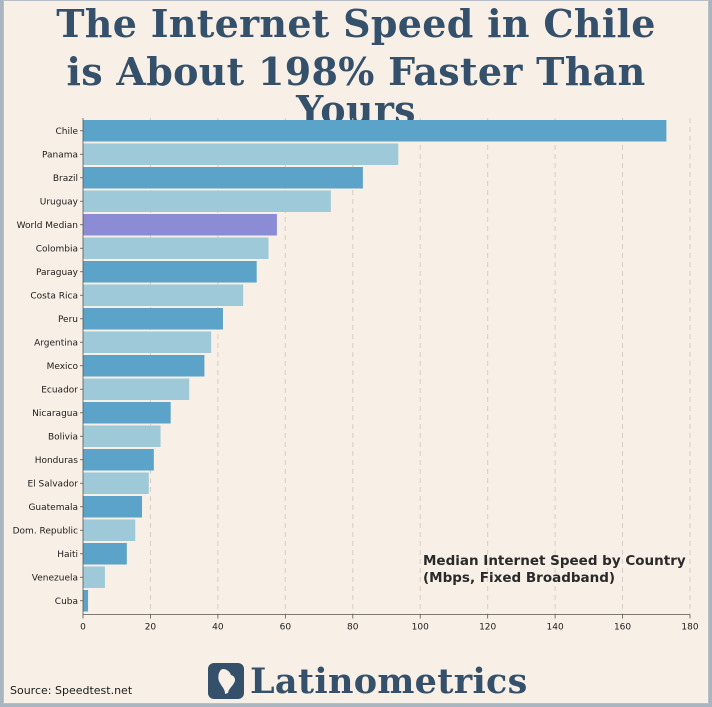 The image size is (712, 707). I want to click on category-label: World Median, so click(47, 226).